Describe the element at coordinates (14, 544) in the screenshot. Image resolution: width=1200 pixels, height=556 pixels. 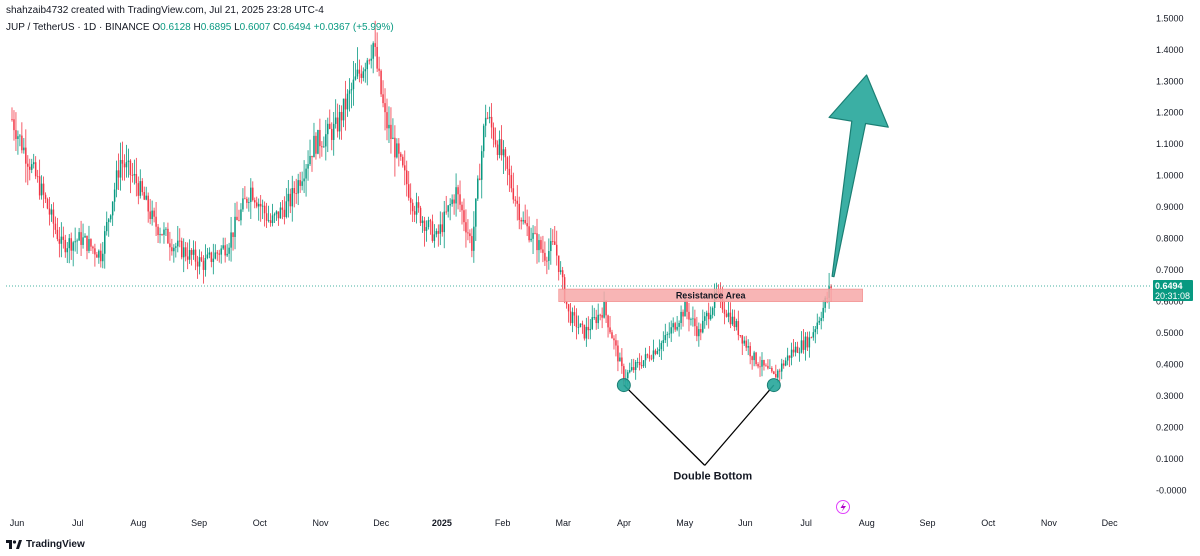
I see `tradingview-logo-icon` at that location.